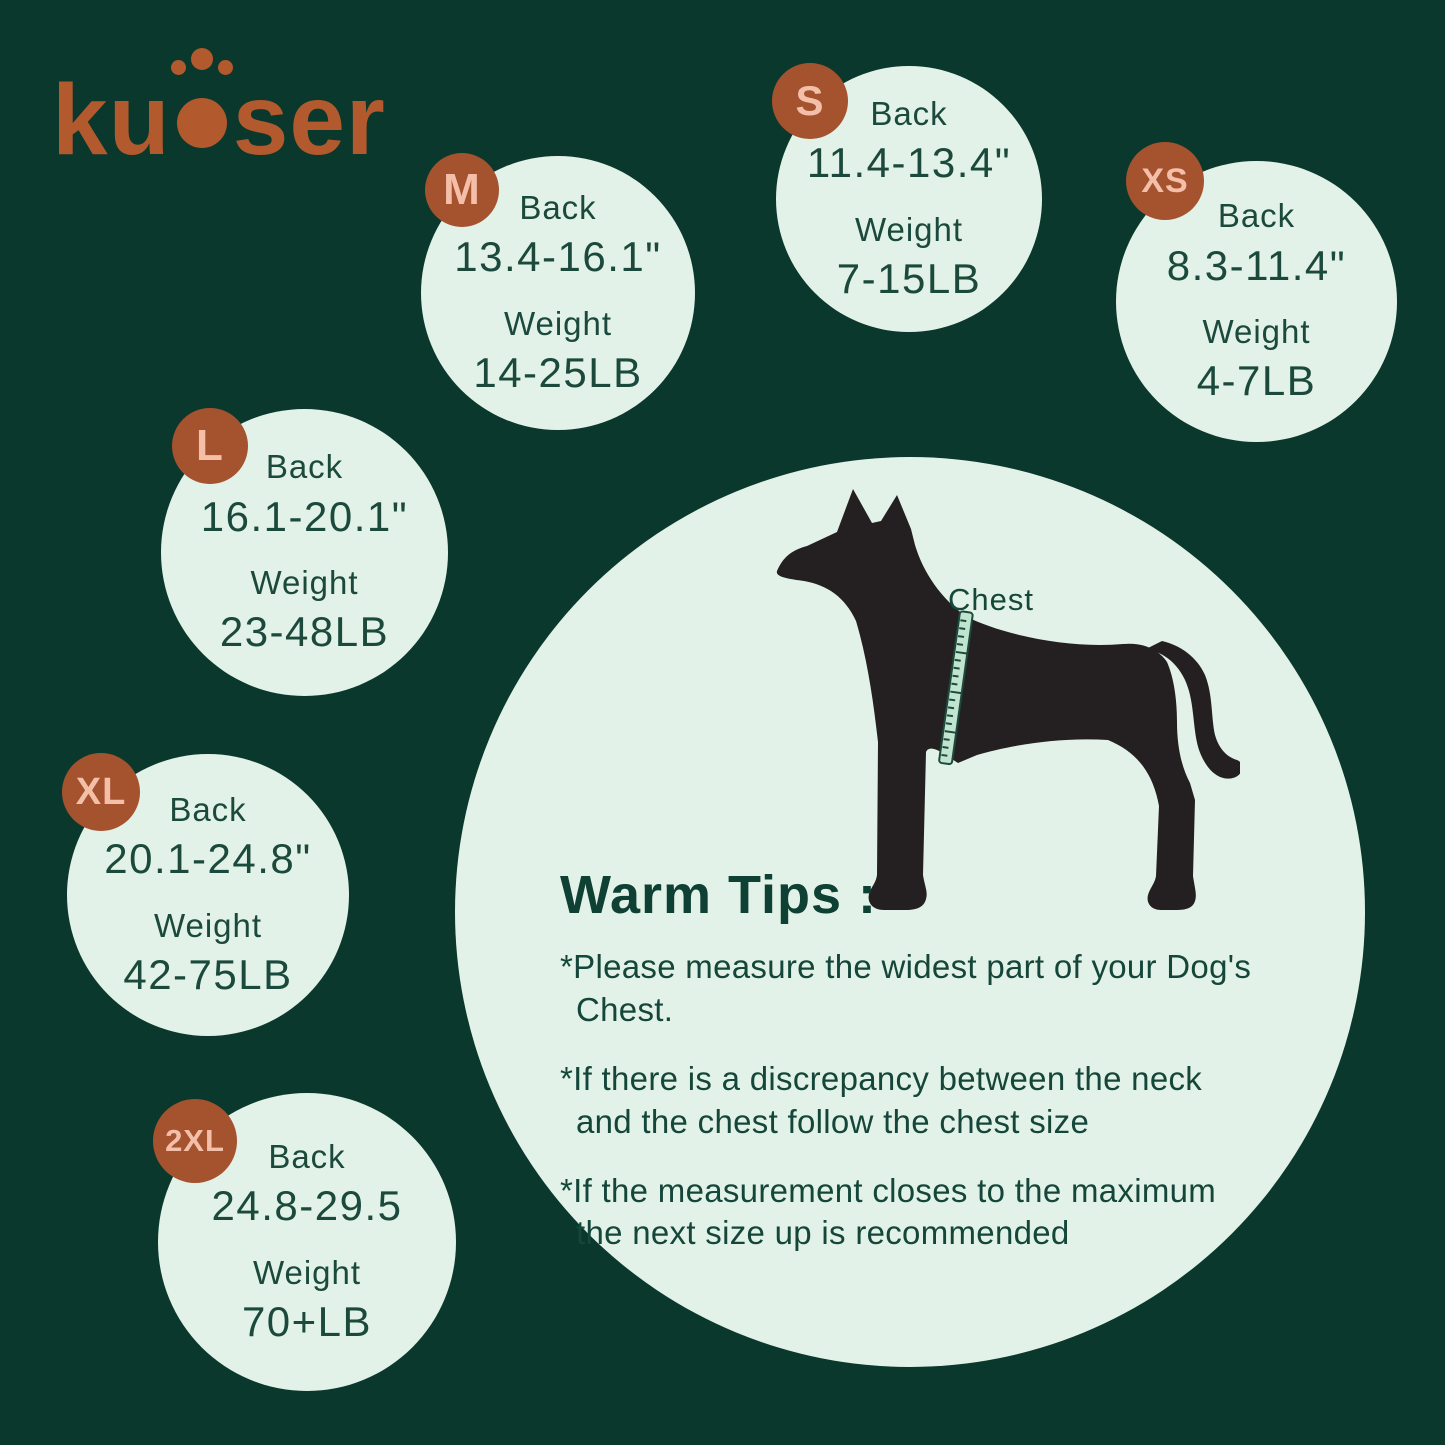 The image size is (1445, 1445). I want to click on paw-pad, so click(201, 123).